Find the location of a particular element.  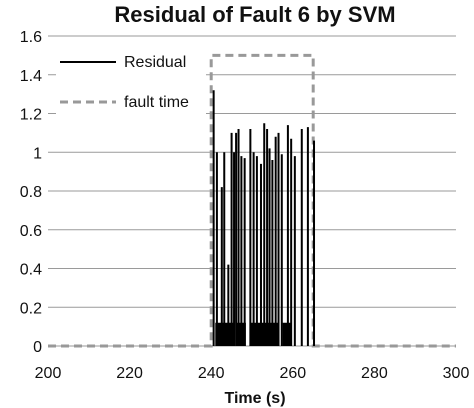

y-tick-label: 1.2 is located at coordinates (31, 115).